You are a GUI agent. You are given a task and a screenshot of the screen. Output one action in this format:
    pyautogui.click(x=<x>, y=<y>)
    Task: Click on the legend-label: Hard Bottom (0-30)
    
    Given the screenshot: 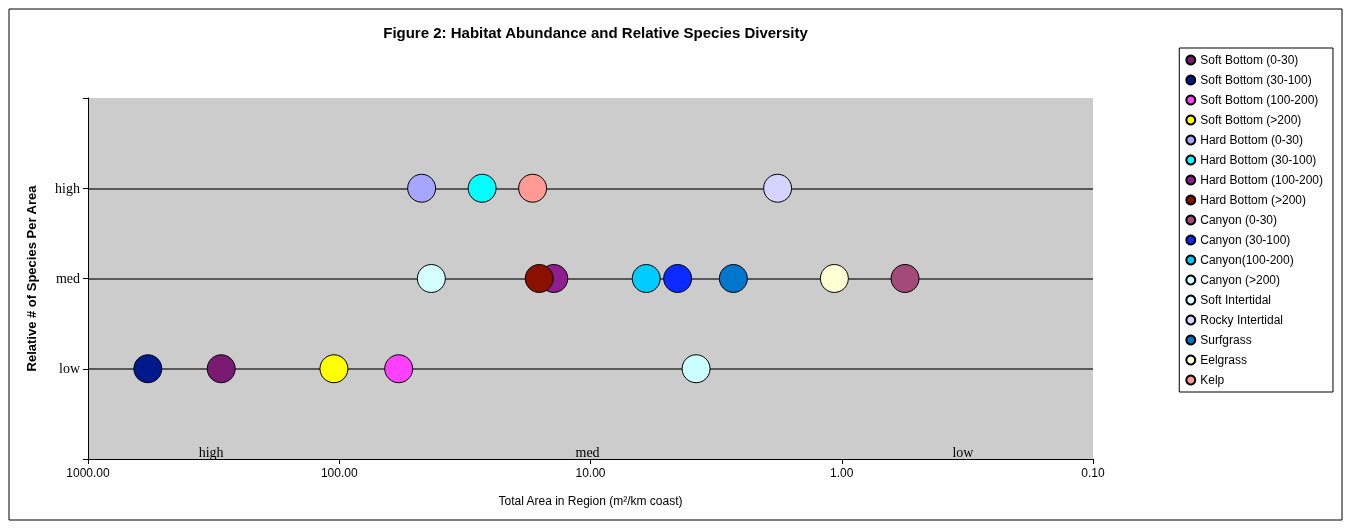 What is the action you would take?
    pyautogui.click(x=1251, y=140)
    